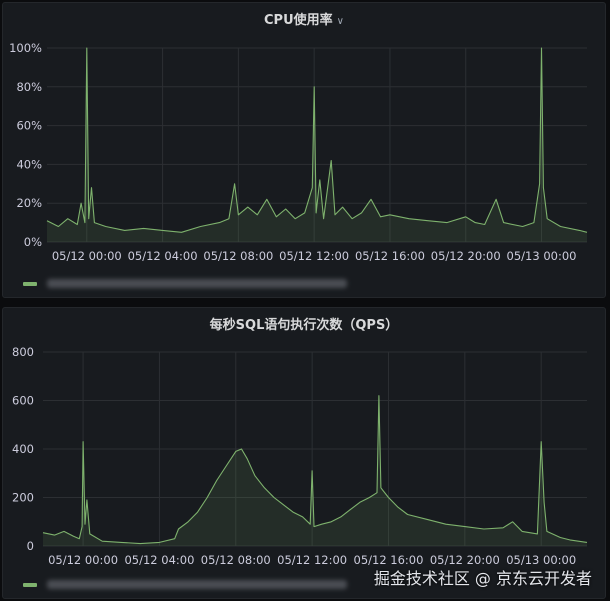  Describe the element at coordinates (298, 20) in the screenshot. I see `cpu-panel-title-text: CPU使用率` at that location.